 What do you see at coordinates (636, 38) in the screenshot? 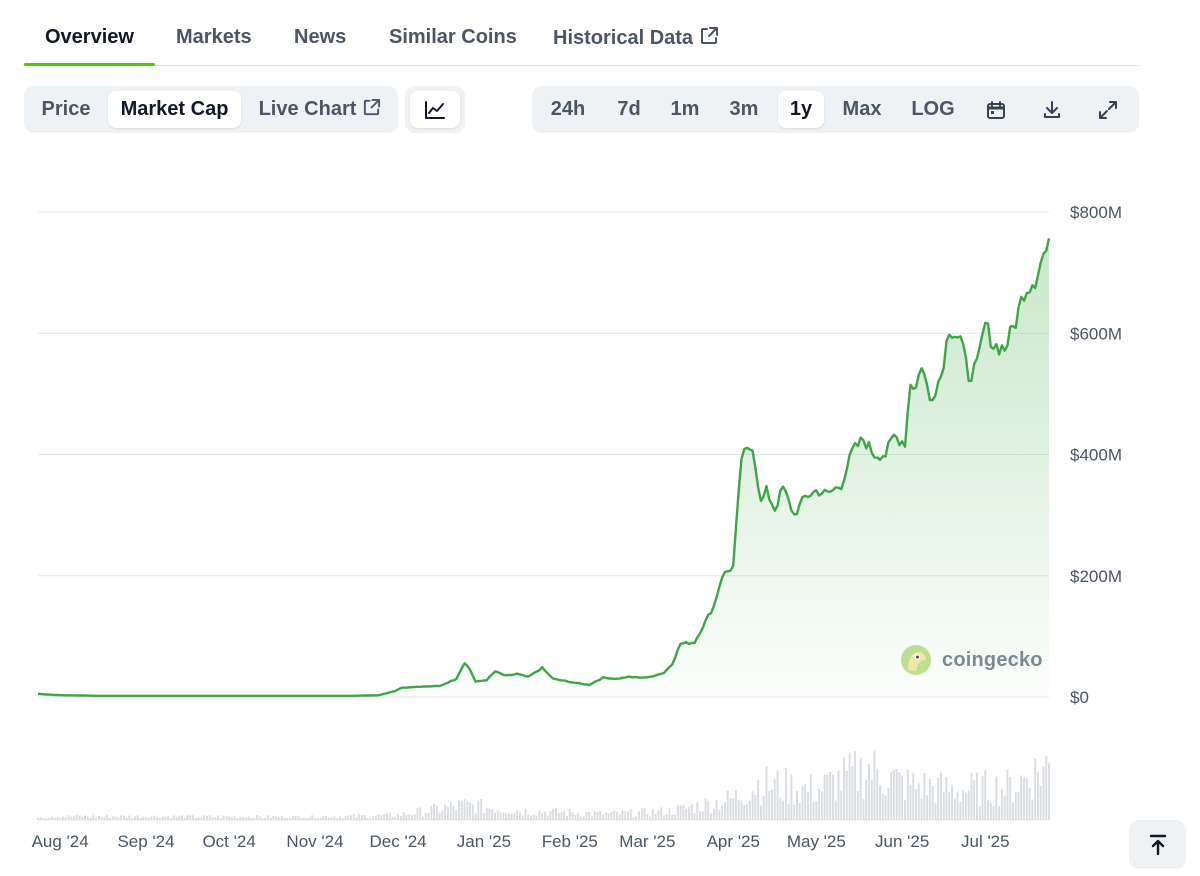
I see `tab-historical-data: Historical Data` at bounding box center [636, 38].